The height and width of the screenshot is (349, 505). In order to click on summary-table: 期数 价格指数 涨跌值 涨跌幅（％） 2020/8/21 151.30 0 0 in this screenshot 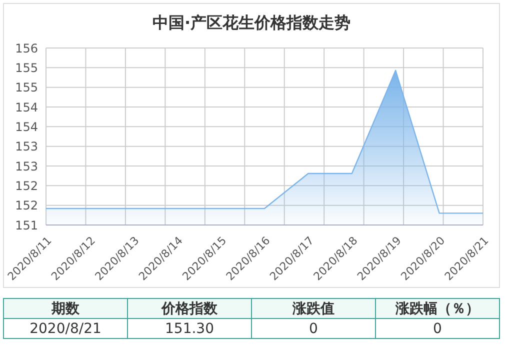, I will do `click(251, 318)`.